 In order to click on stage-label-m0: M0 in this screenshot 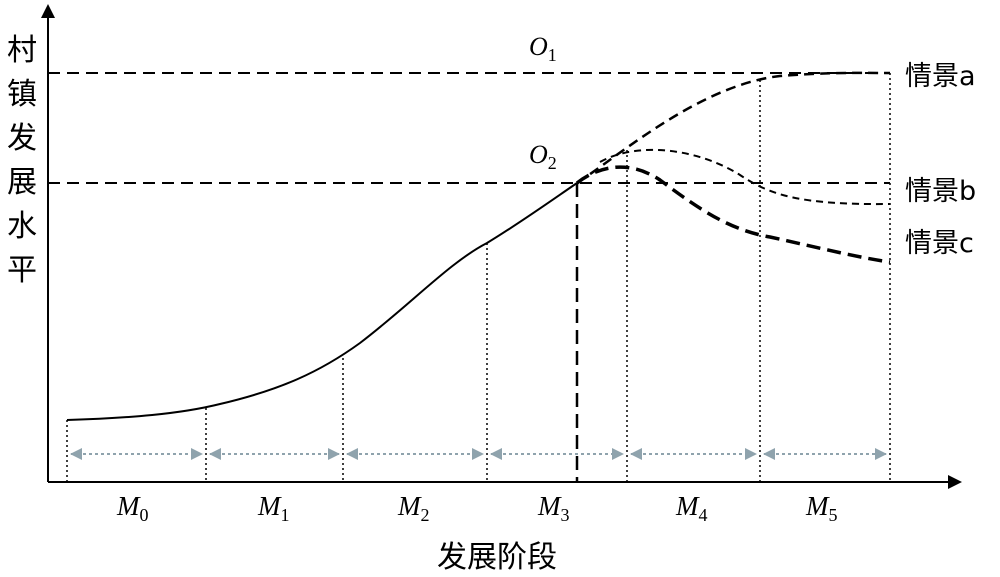, I will do `click(132, 508)`.